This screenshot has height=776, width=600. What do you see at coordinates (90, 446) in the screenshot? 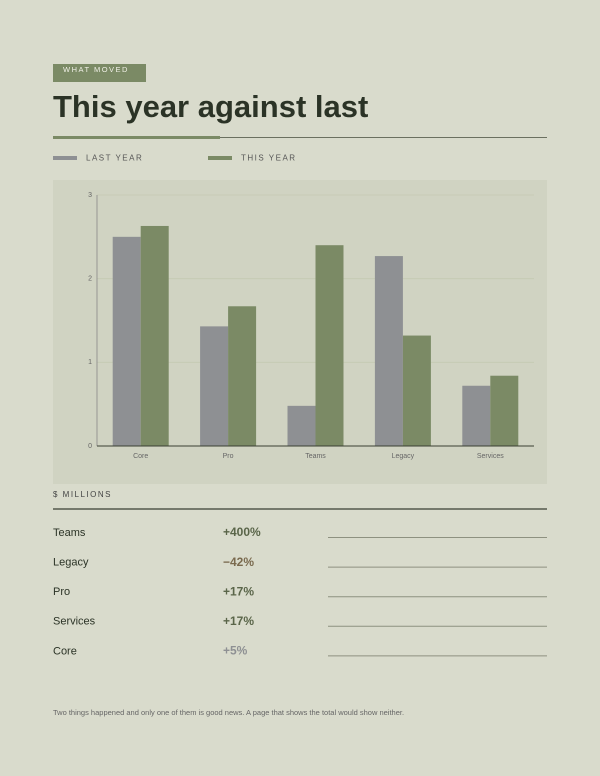
I see `y-tick-label: 0` at bounding box center [90, 446].